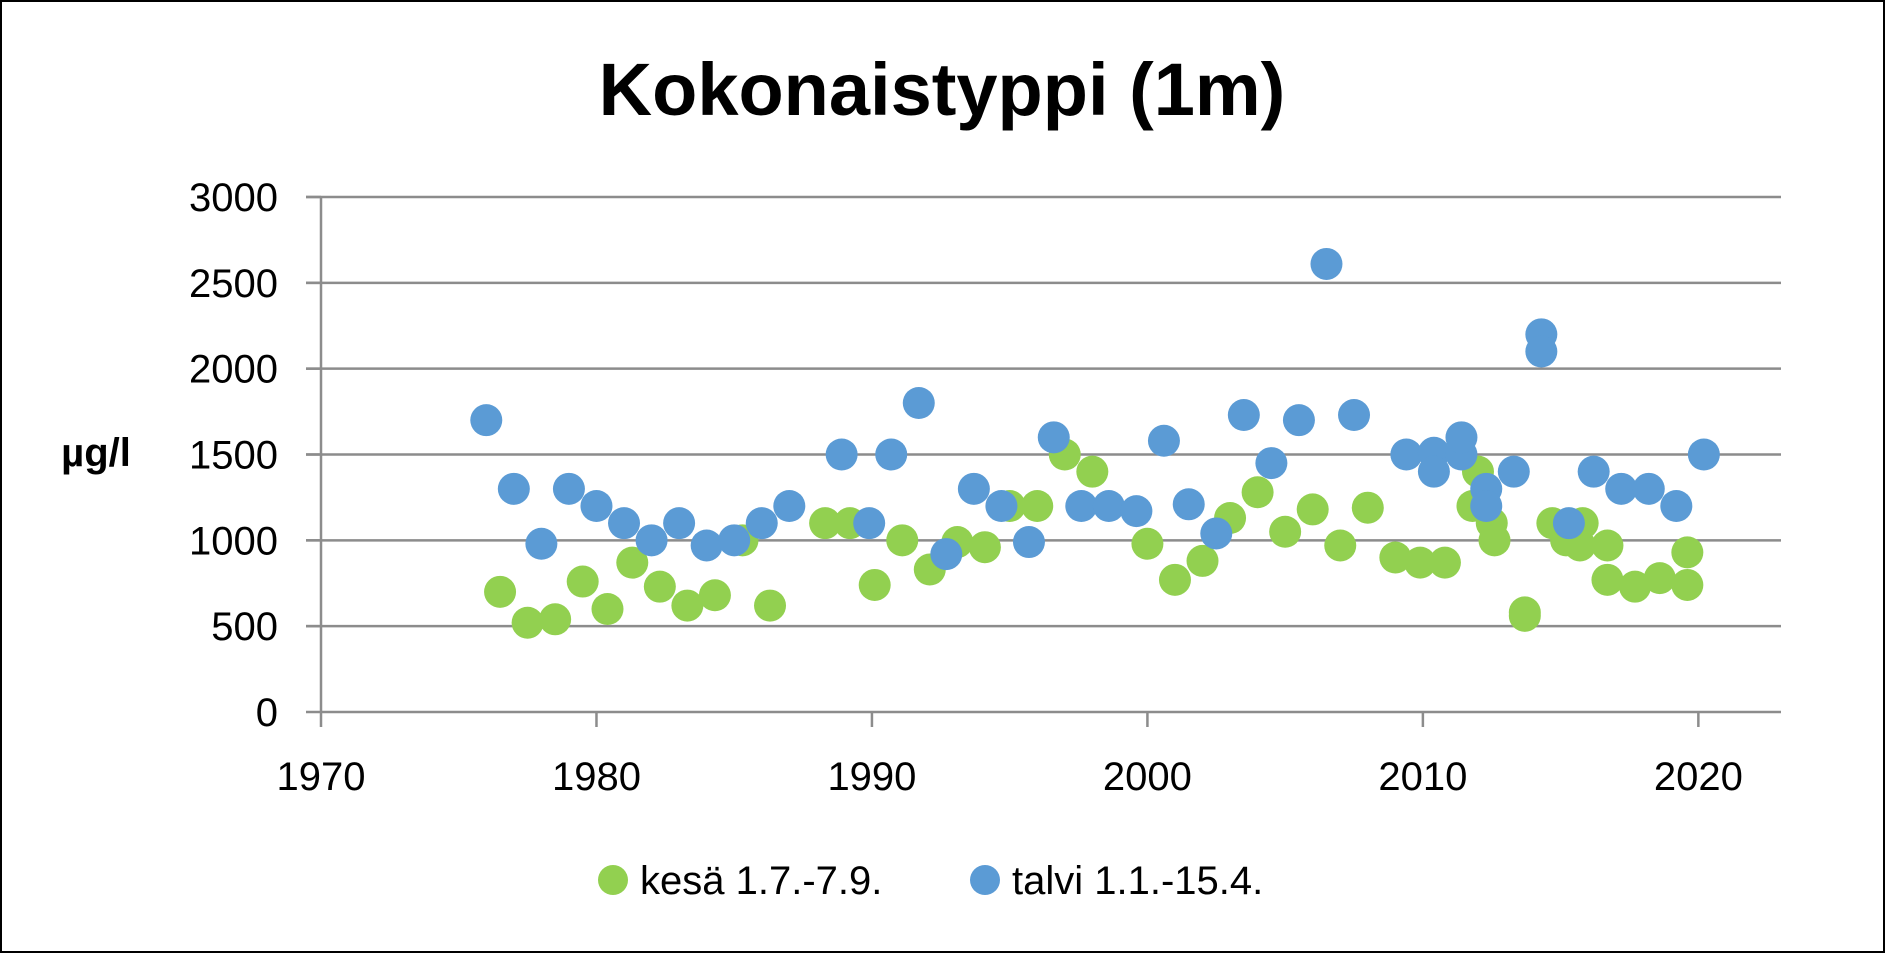 This screenshot has height=953, width=1885. Describe the element at coordinates (596, 777) in the screenshot. I see `x-tick-label: 1980` at that location.